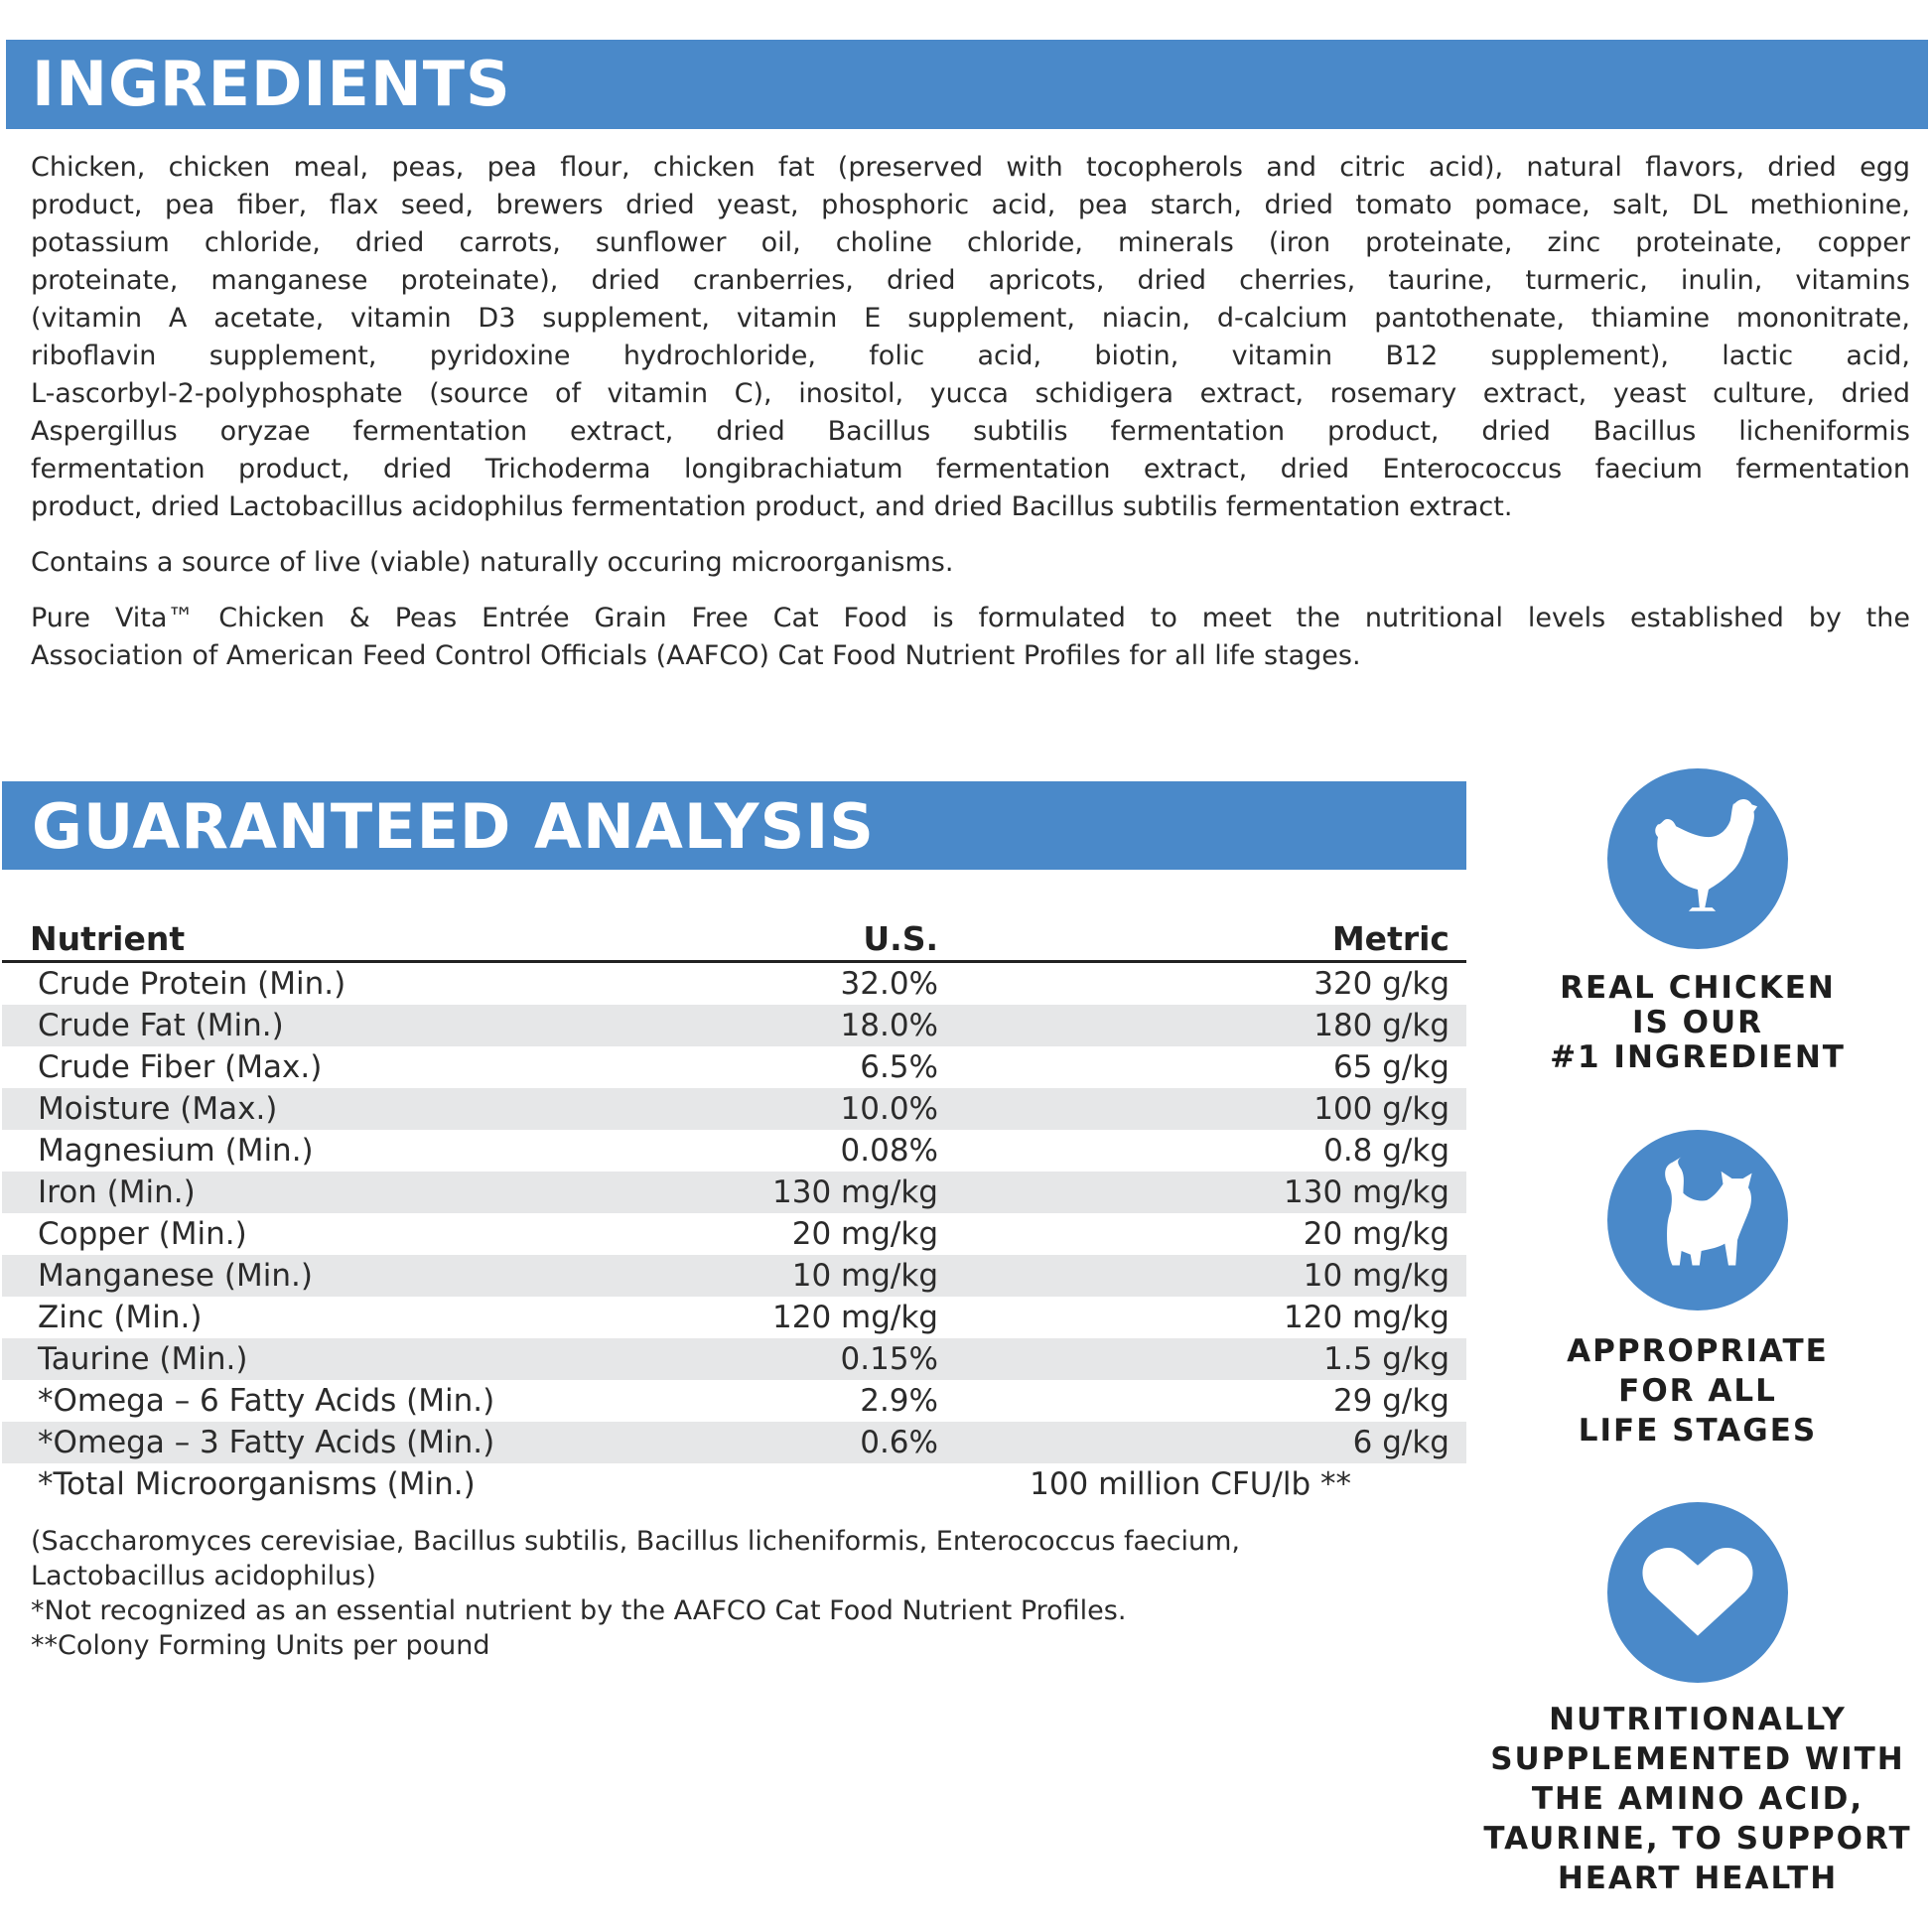 The width and height of the screenshot is (1932, 1932). I want to click on badge-line: NUTRITIONALLY, so click(1698, 1719).